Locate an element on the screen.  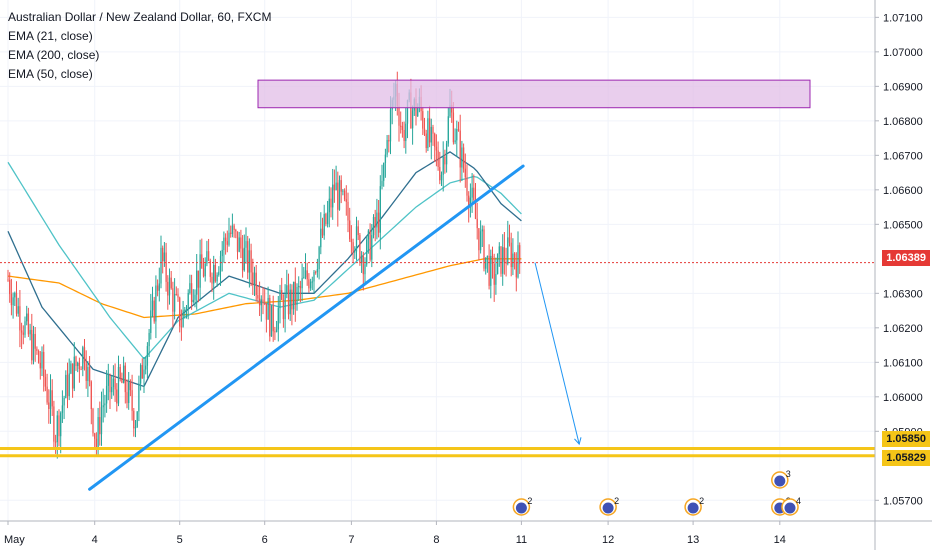
y-tick-label: 1.07100 is located at coordinates (903, 18).